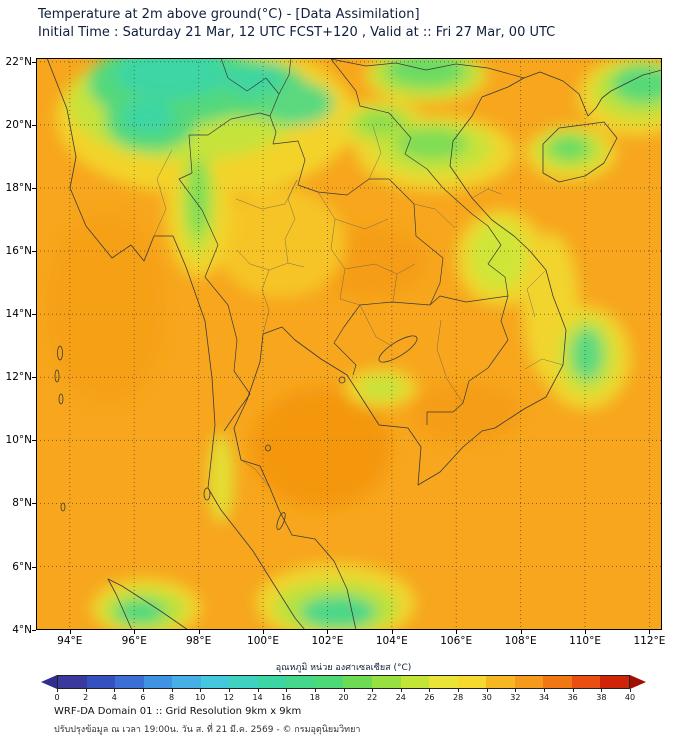 The height and width of the screenshot is (756, 676). What do you see at coordinates (429, 697) in the screenshot?
I see `colorbar-tick-label: 26` at bounding box center [429, 697].